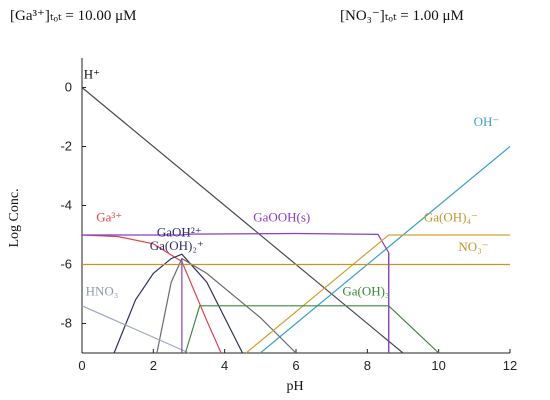 This screenshot has width=550, height=400. Describe the element at coordinates (510, 365) in the screenshot. I see `x-tick-label: 12` at that location.